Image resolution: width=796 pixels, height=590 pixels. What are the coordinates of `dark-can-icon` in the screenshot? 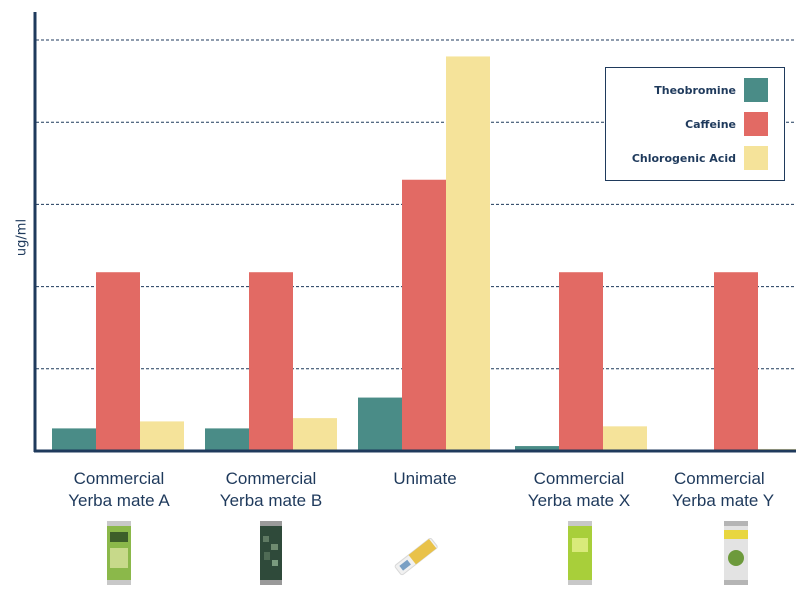 It's located at (271, 553).